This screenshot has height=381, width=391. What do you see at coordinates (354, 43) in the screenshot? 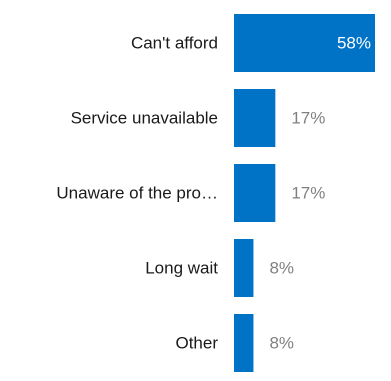
I see `value-label: 58%` at bounding box center [354, 43].